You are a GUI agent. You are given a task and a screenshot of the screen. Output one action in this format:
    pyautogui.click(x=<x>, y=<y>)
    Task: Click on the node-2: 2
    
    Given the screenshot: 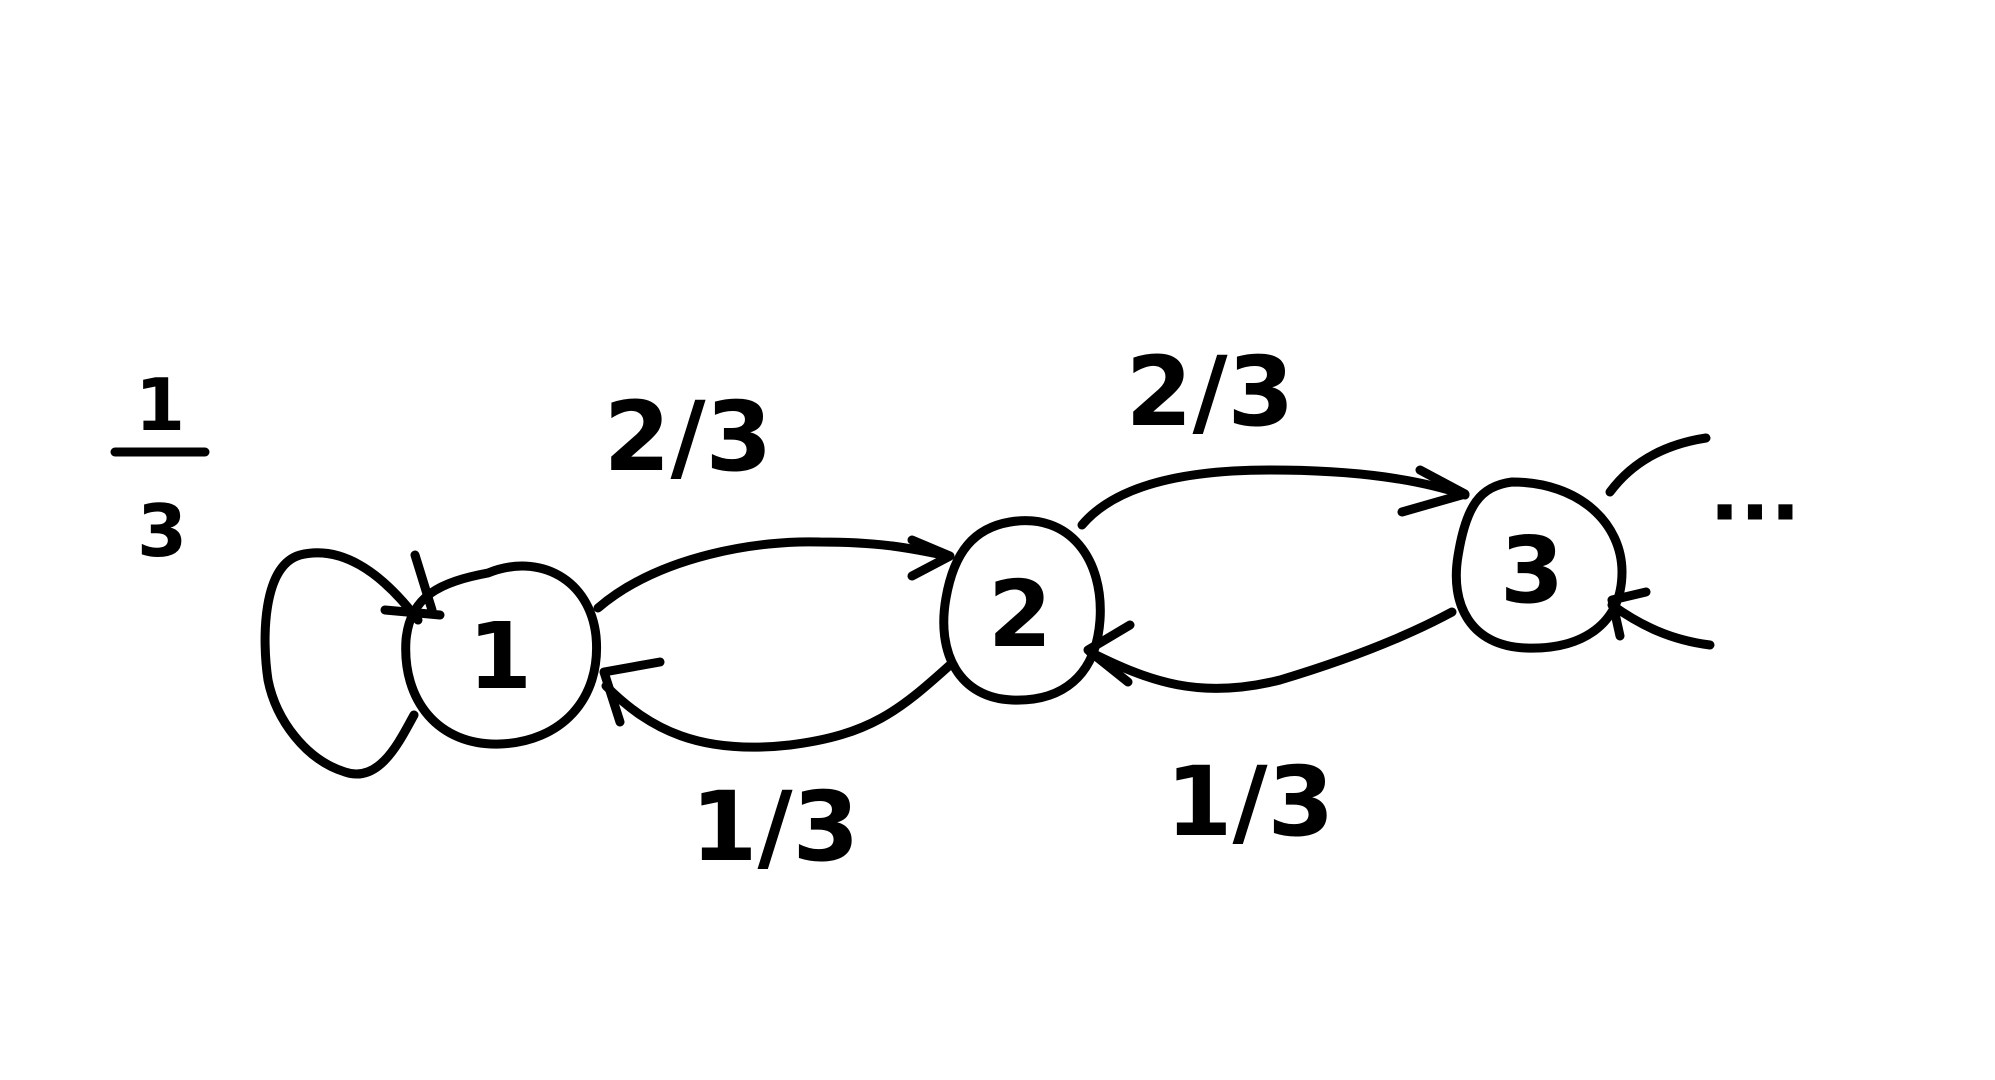 What is the action you would take?
    pyautogui.click(x=1022, y=610)
    